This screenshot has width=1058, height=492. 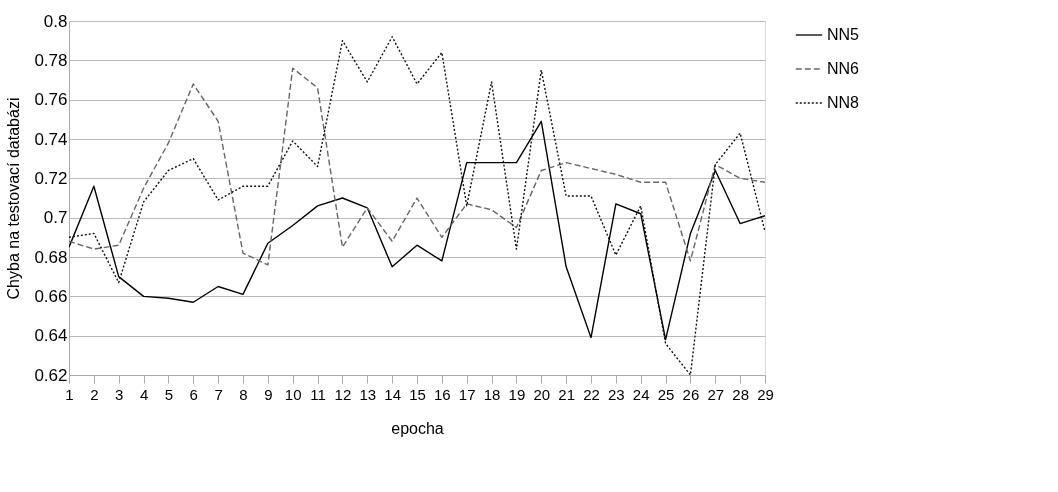 What do you see at coordinates (467, 394) in the screenshot?
I see `x-tick-label: 17` at bounding box center [467, 394].